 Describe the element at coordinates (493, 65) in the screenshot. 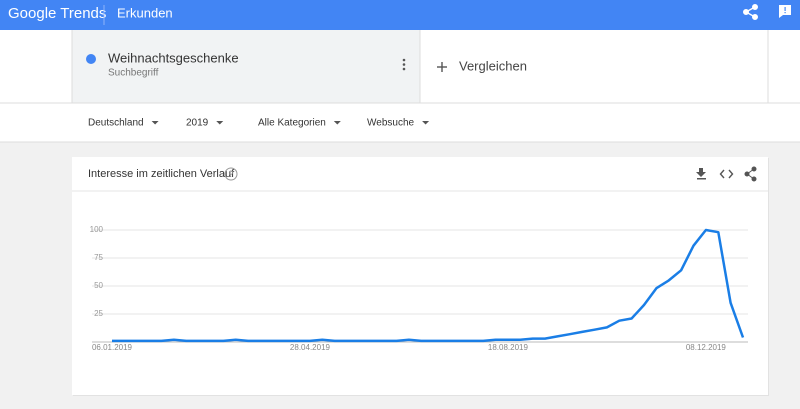

I see `compare-button: Vergleichen` at that location.